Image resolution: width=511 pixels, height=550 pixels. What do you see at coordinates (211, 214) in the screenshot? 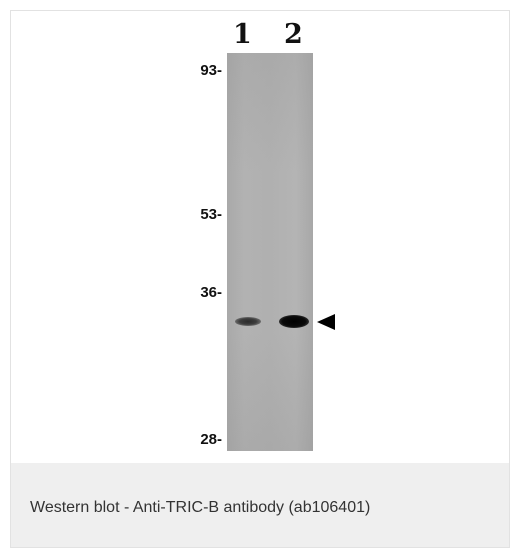
I see `marker-53: 53-` at bounding box center [211, 214].